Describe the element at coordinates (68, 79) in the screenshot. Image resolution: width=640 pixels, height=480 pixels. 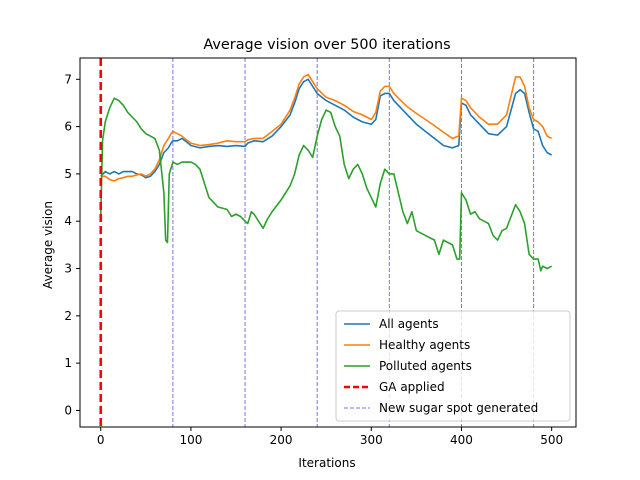
I see `y-tick-label-7: 7` at that location.